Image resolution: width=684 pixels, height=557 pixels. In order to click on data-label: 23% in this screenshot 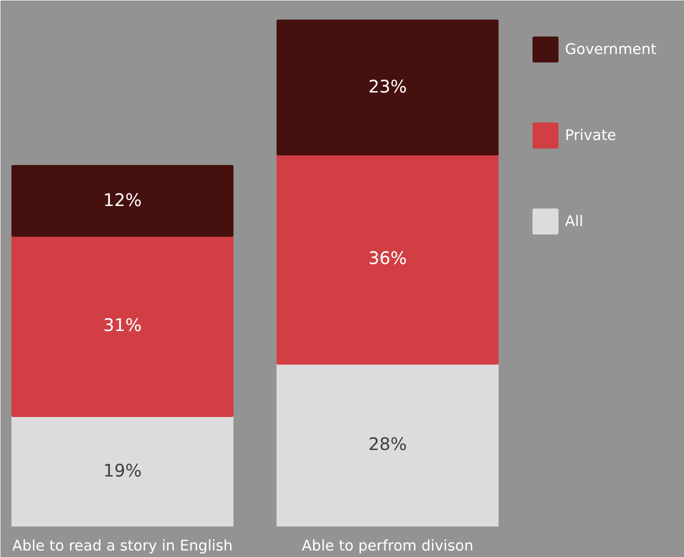, I will do `click(387, 87)`.